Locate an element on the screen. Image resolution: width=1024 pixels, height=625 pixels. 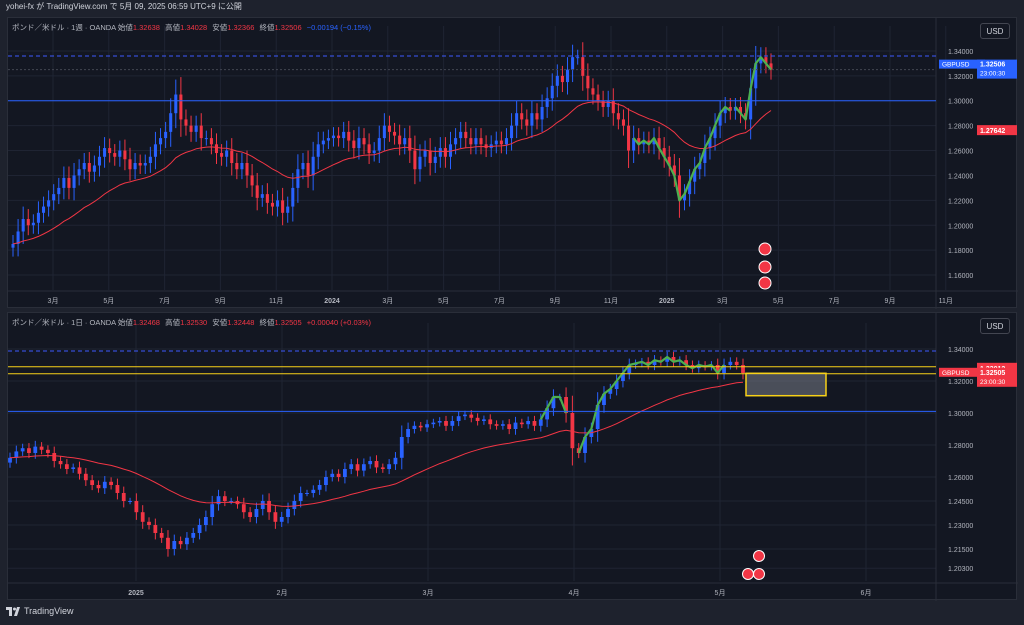
daily-open-label: 始値 is located at coordinates (125, 322).